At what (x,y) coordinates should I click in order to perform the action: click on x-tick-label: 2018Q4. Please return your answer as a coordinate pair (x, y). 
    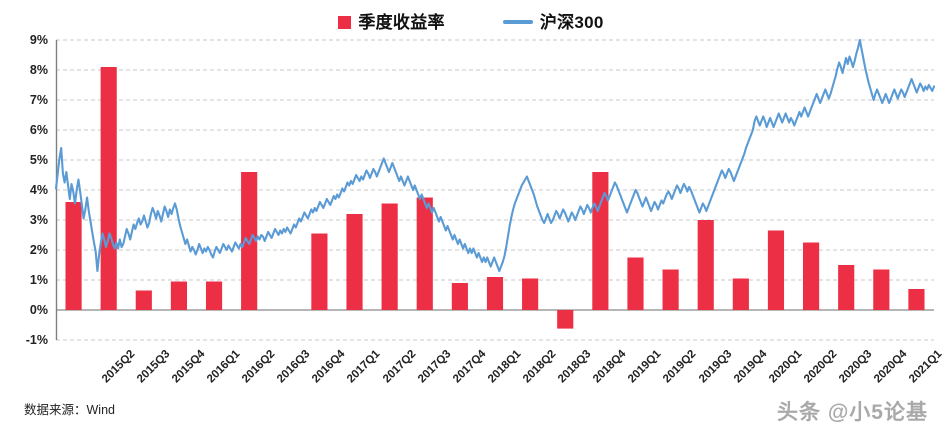
    Looking at the image, I should click on (610, 367).